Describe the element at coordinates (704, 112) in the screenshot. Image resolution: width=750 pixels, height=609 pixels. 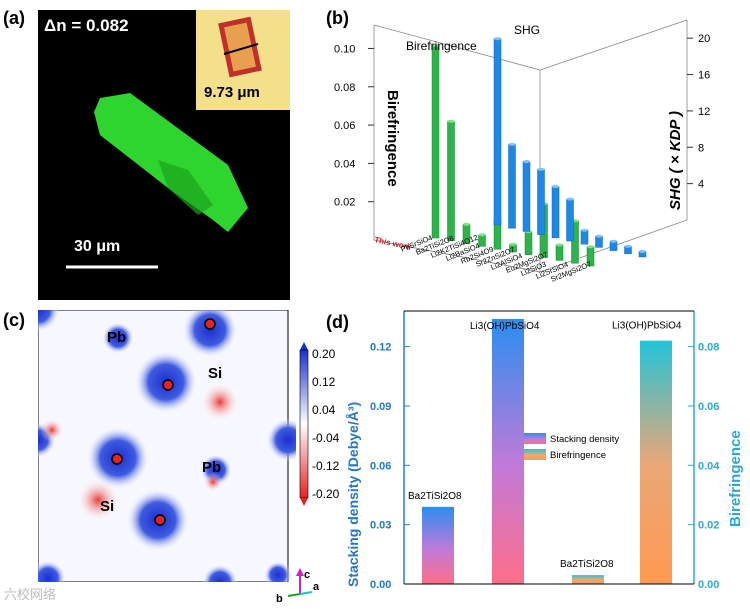
I see `right-tick-label: 12` at that location.